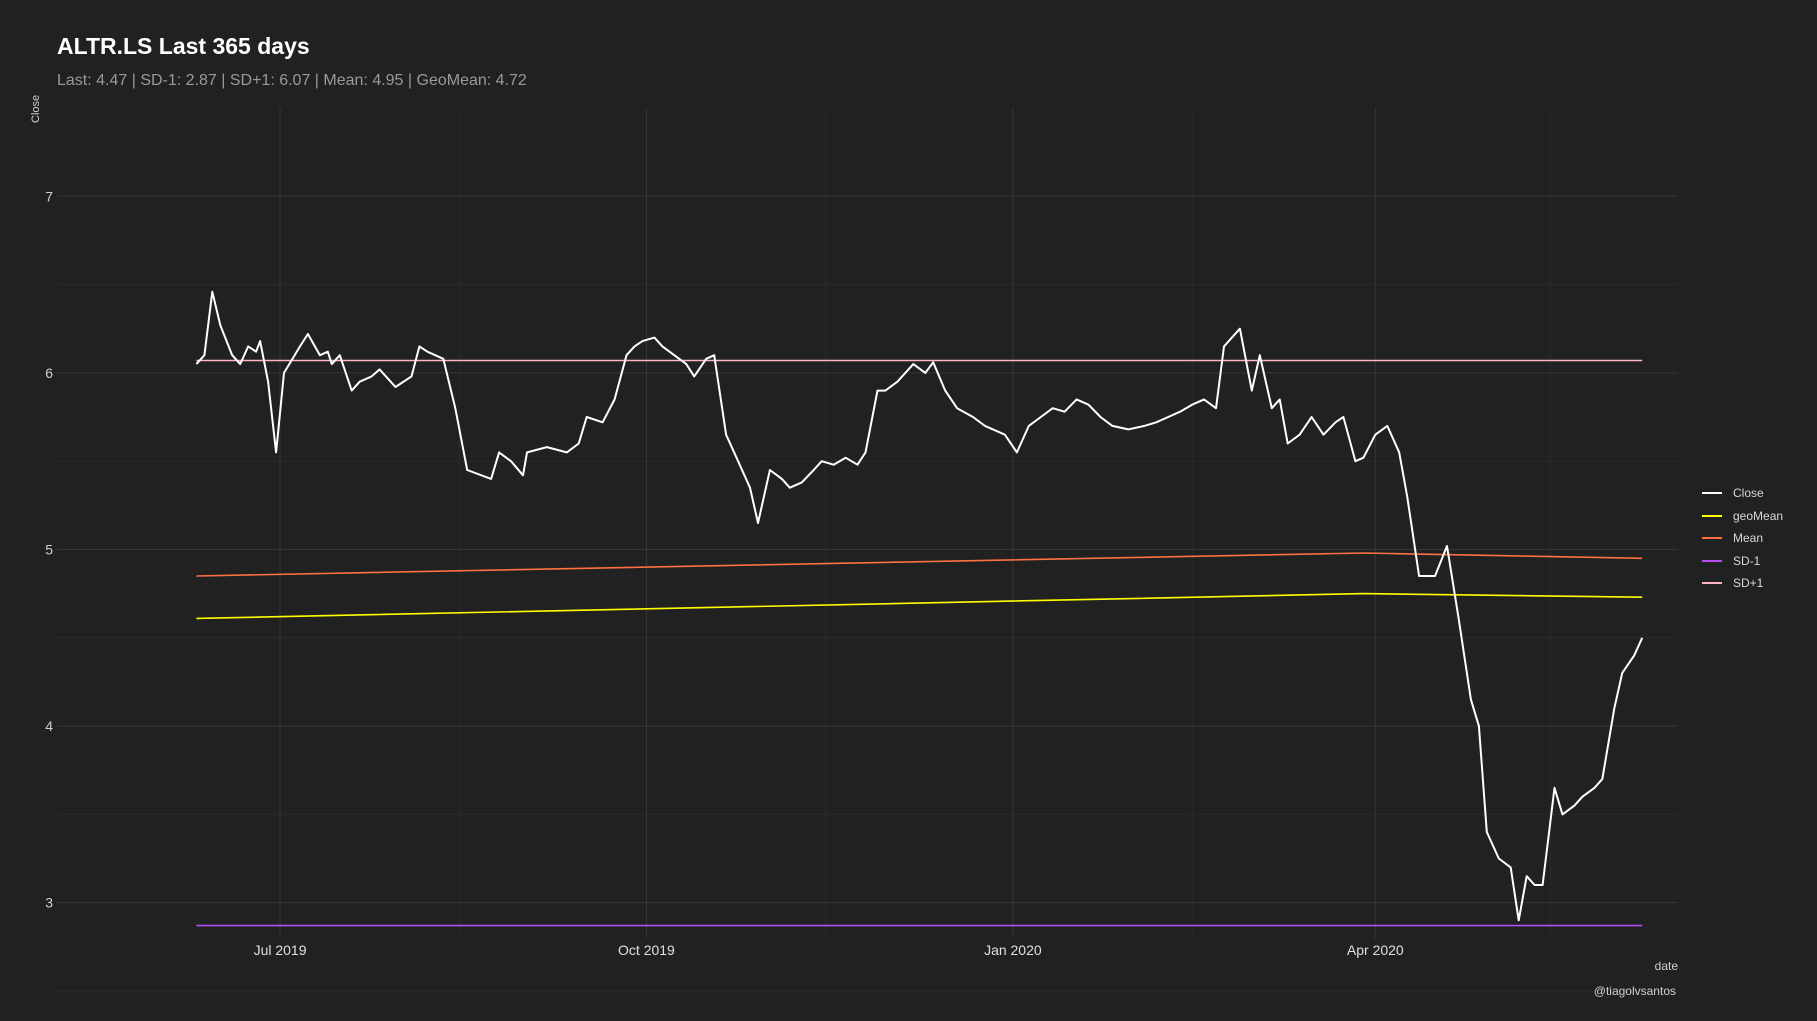 The height and width of the screenshot is (1021, 1817). Describe the element at coordinates (646, 950) in the screenshot. I see `x-tick-label: Oct 2019` at that location.